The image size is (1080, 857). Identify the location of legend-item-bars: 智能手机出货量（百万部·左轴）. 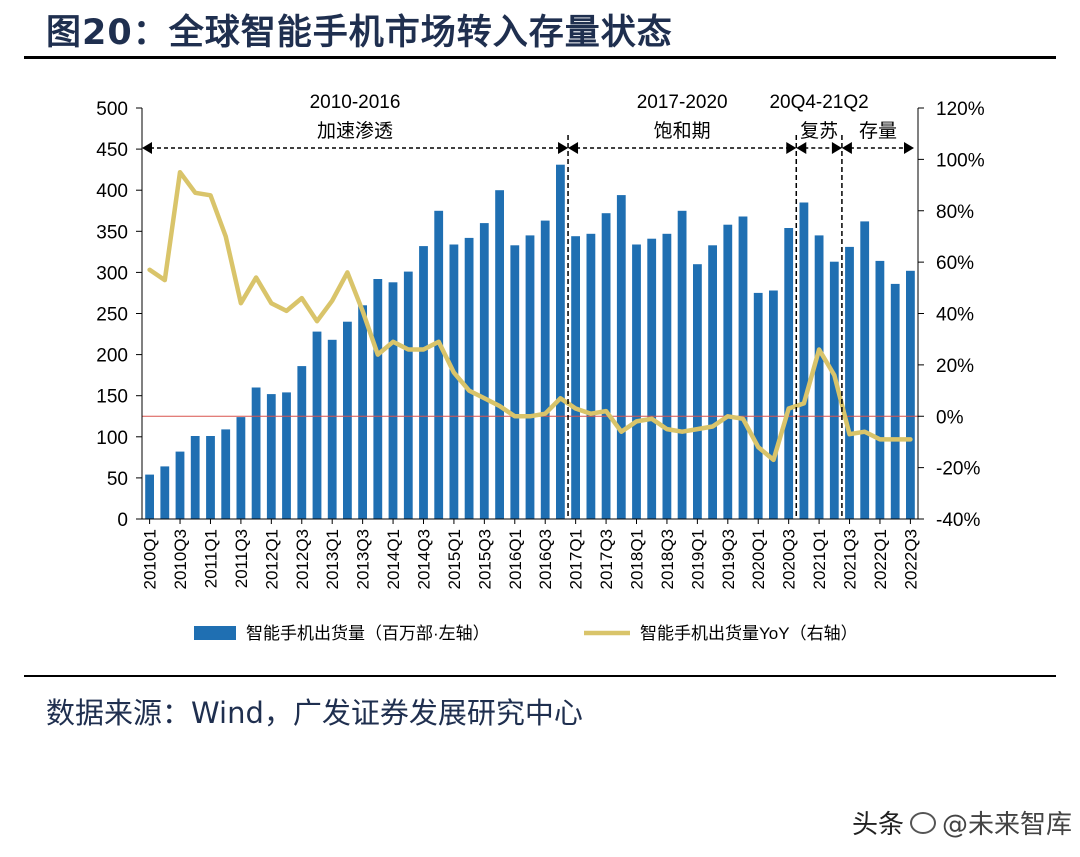
(342, 633).